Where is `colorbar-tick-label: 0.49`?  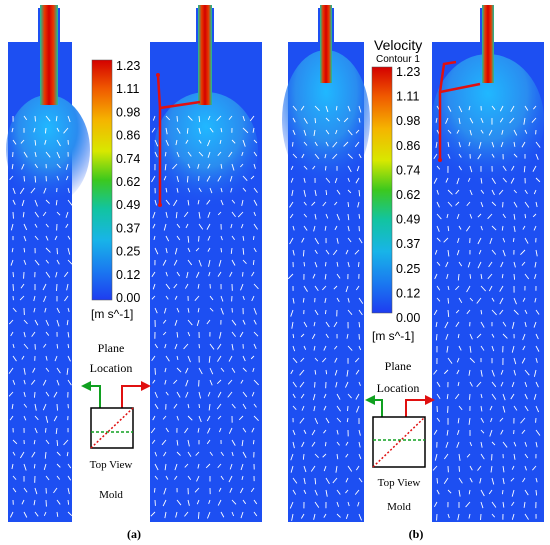
colorbar-tick-label: 0.49 is located at coordinates (408, 220).